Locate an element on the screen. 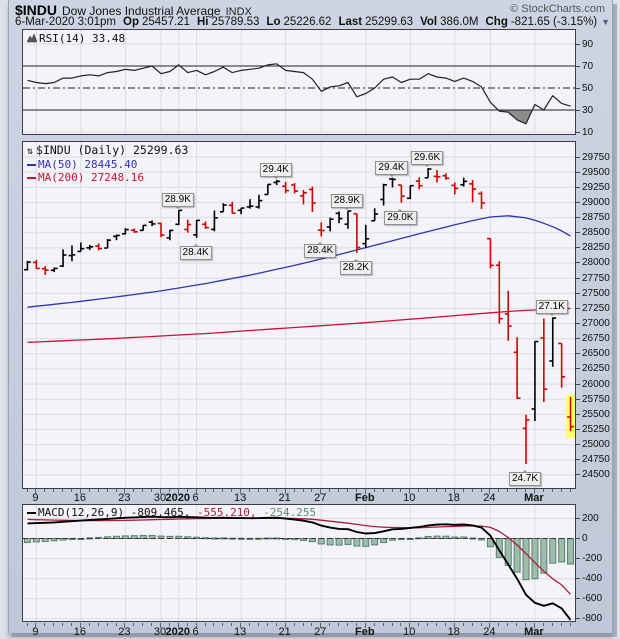  y-axis-label: 24500 is located at coordinates (593, 475).